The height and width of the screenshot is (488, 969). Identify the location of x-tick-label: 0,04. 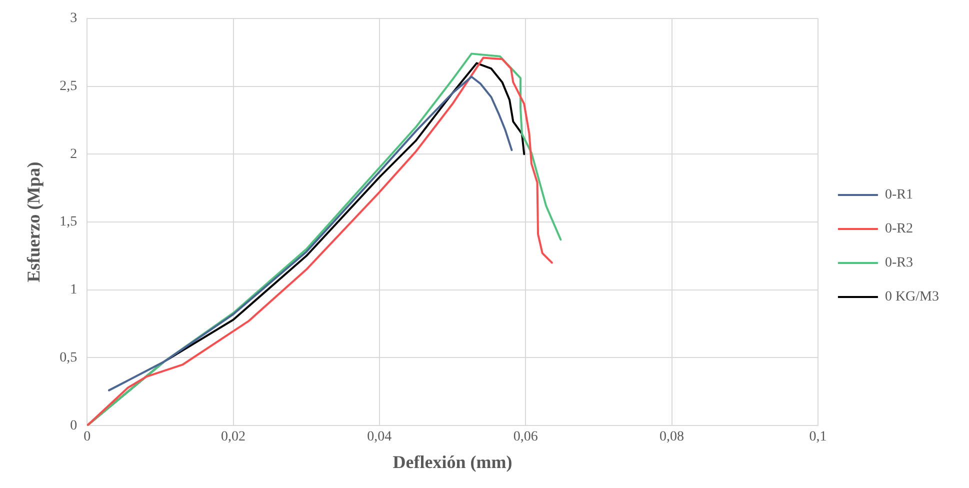
(379, 437).